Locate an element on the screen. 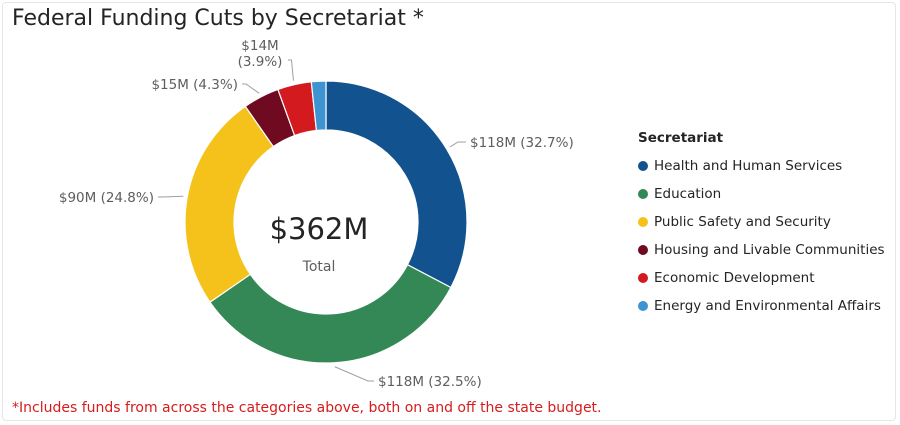  data-label-3: $15M (4.3%) is located at coordinates (194, 85).